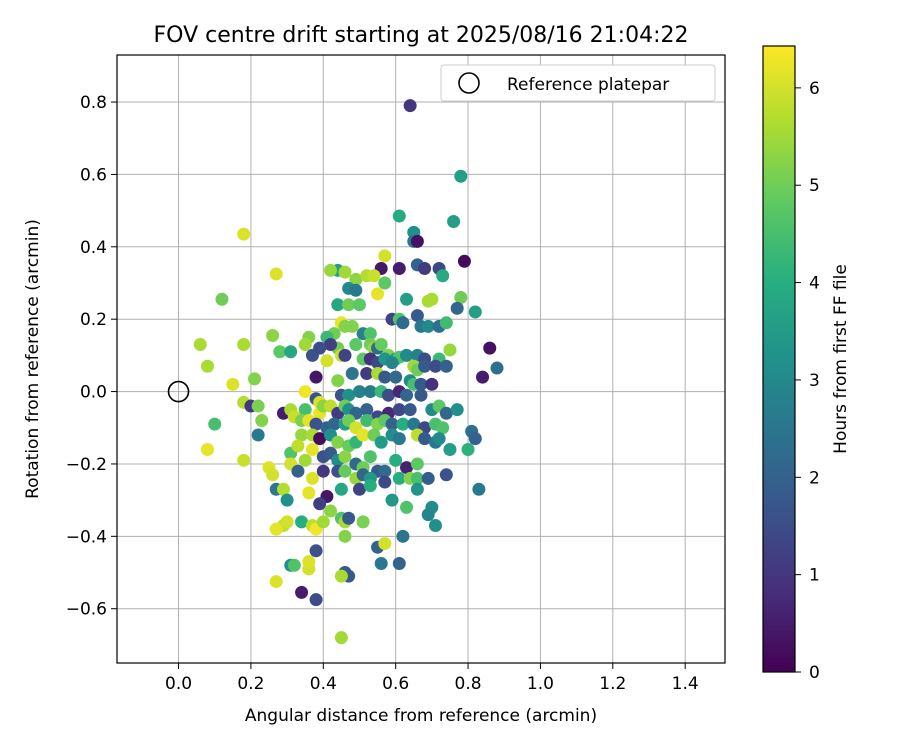 This screenshot has height=750, width=900. Describe the element at coordinates (86, 537) in the screenshot. I see `y-tick-label: −0.4` at that location.